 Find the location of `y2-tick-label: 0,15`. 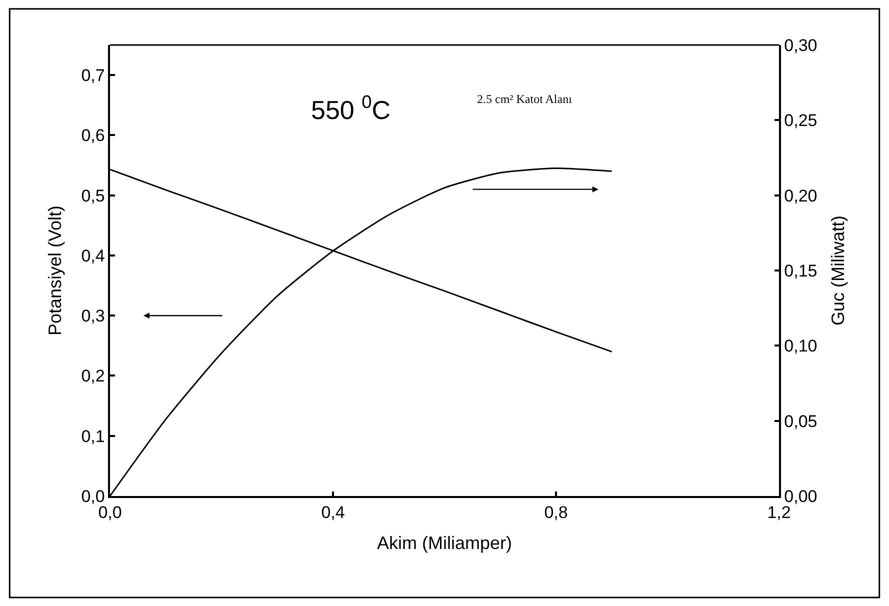

y2-tick-label: 0,15 is located at coordinates (801, 270).